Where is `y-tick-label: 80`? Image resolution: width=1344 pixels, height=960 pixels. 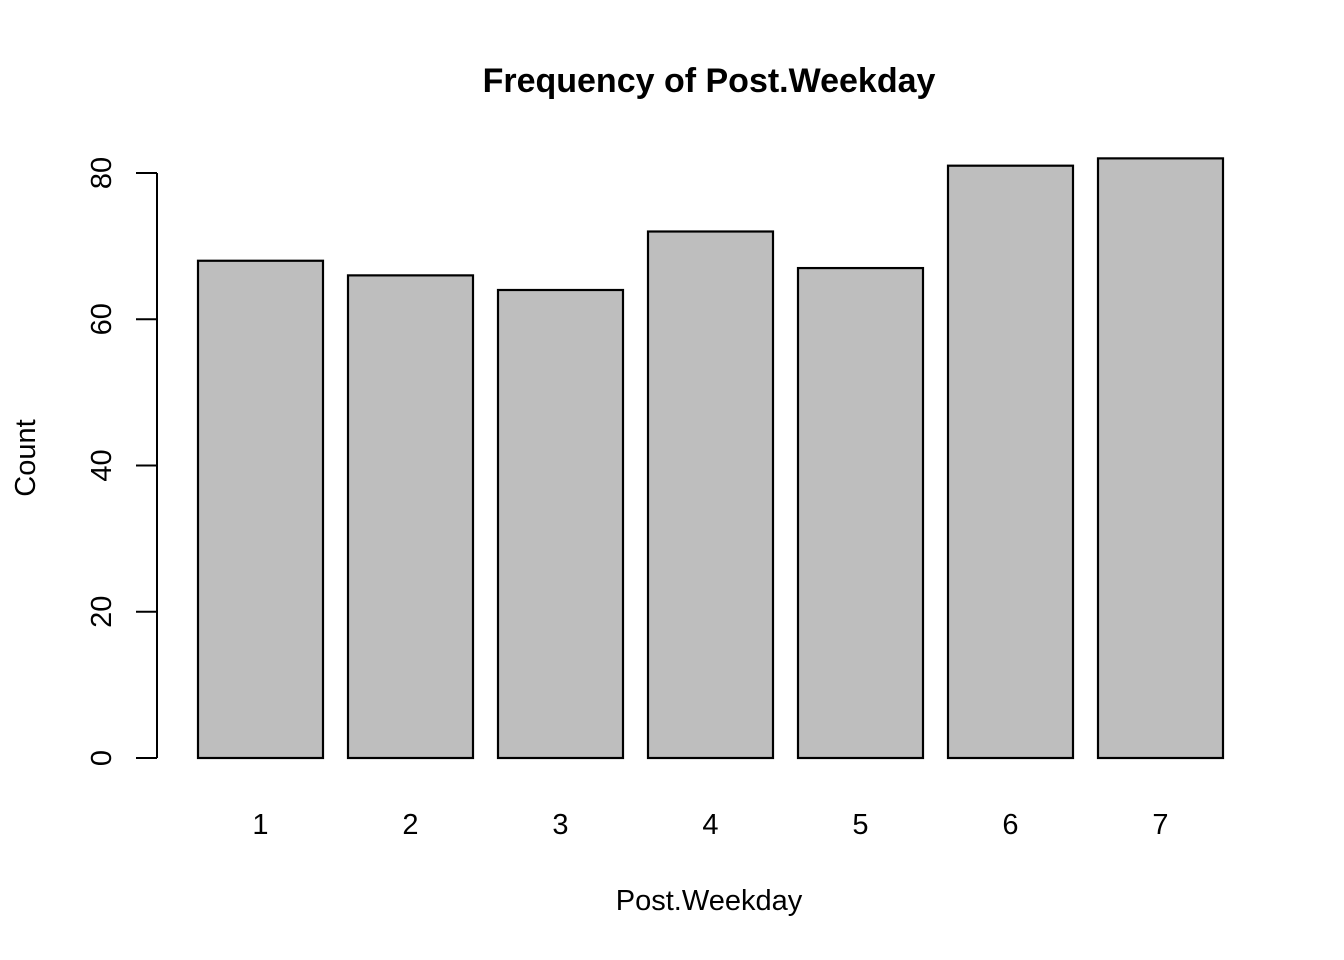 y-tick-label: 80 is located at coordinates (102, 173).